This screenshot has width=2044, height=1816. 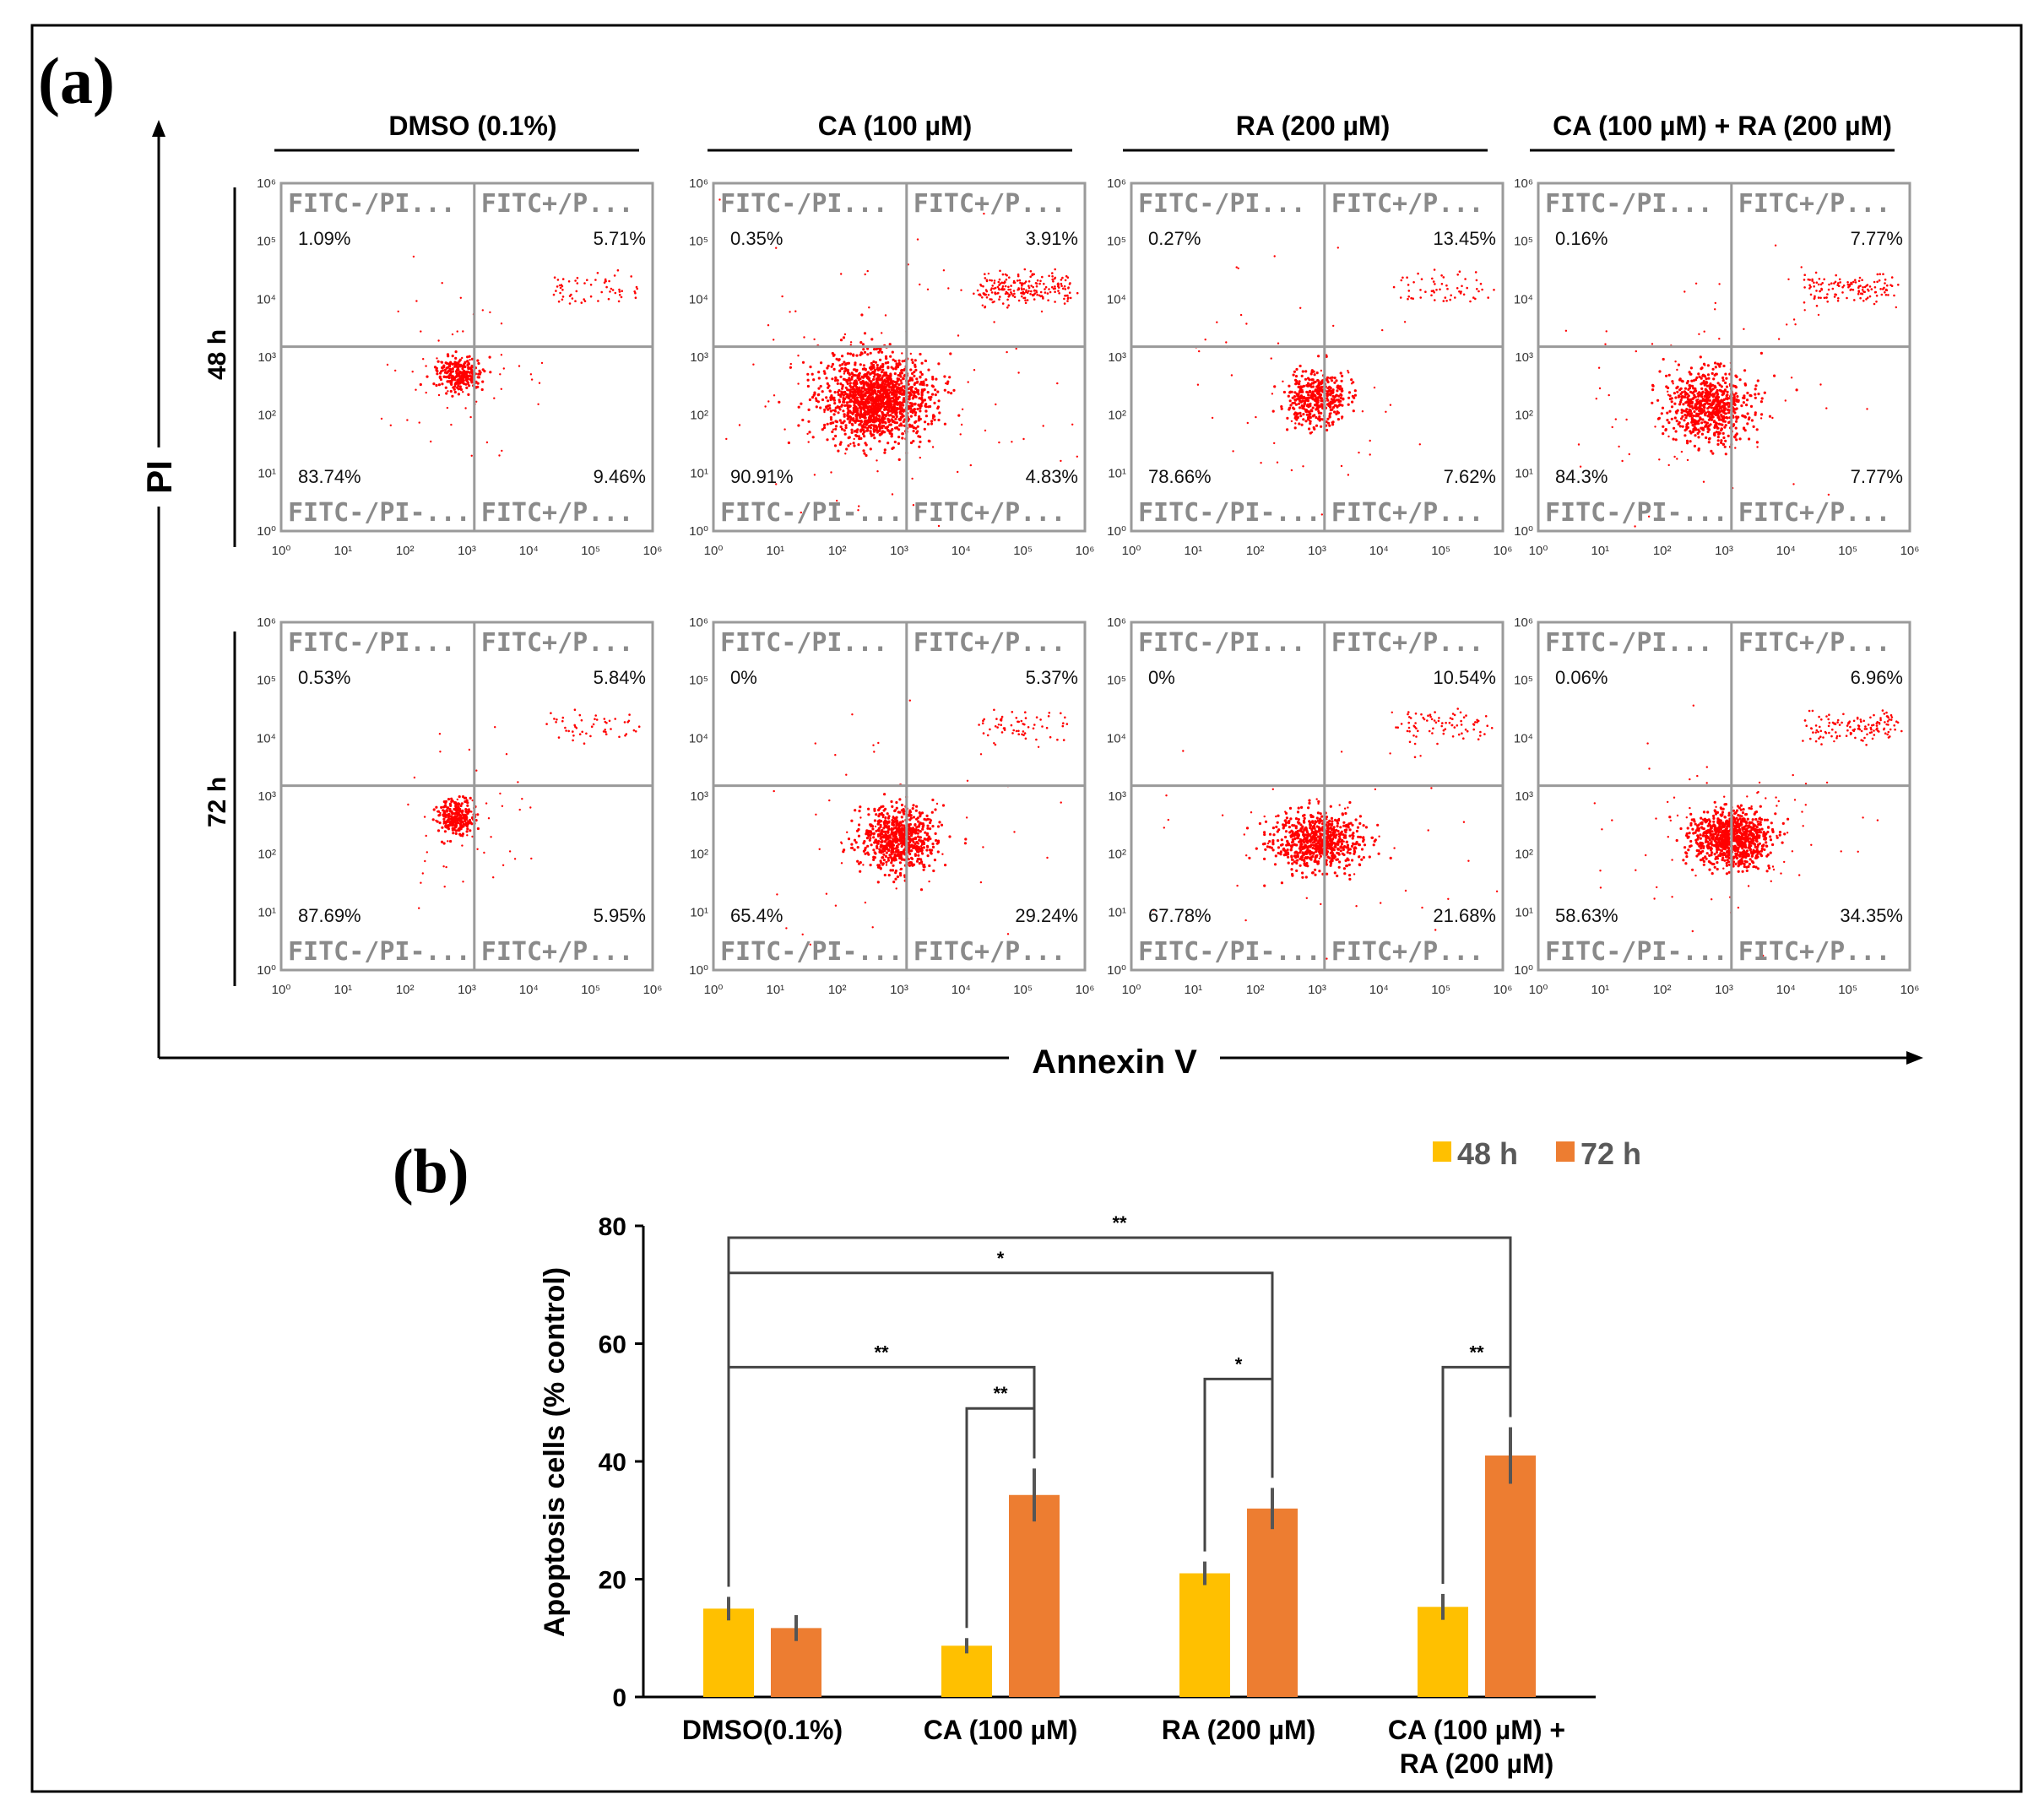 What do you see at coordinates (267, 531) in the screenshot?
I see `y-tick-label: 10⁰` at bounding box center [267, 531].